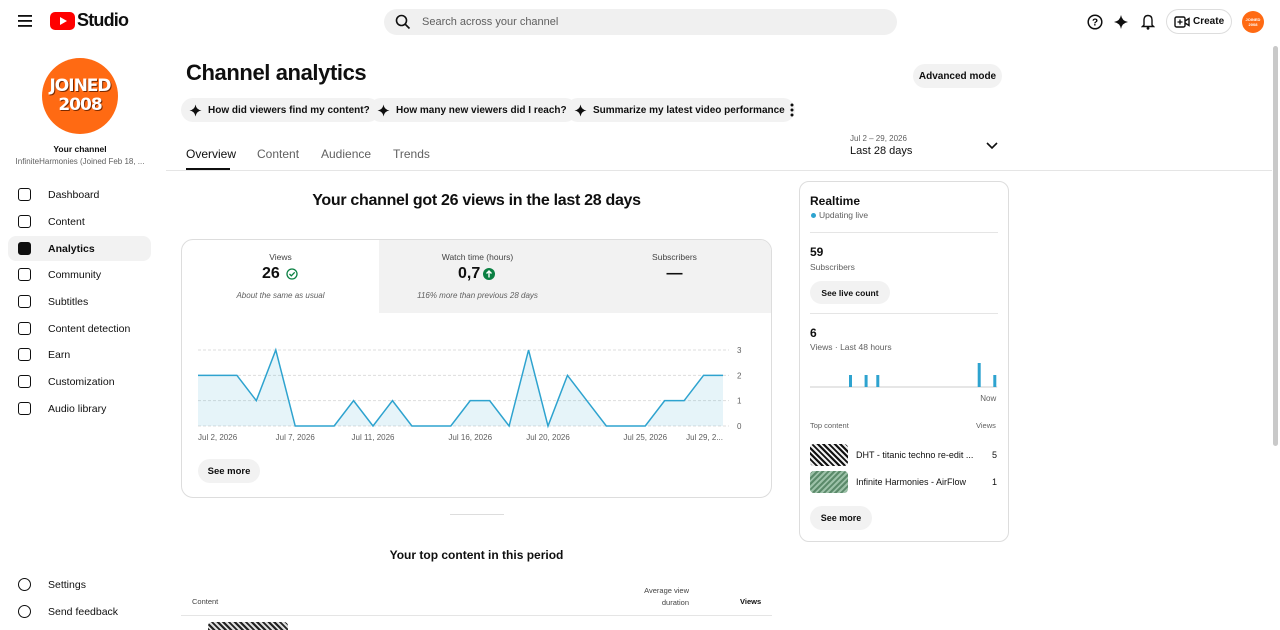 The width and height of the screenshot is (1280, 630). I want to click on search-icon, so click(403, 22).